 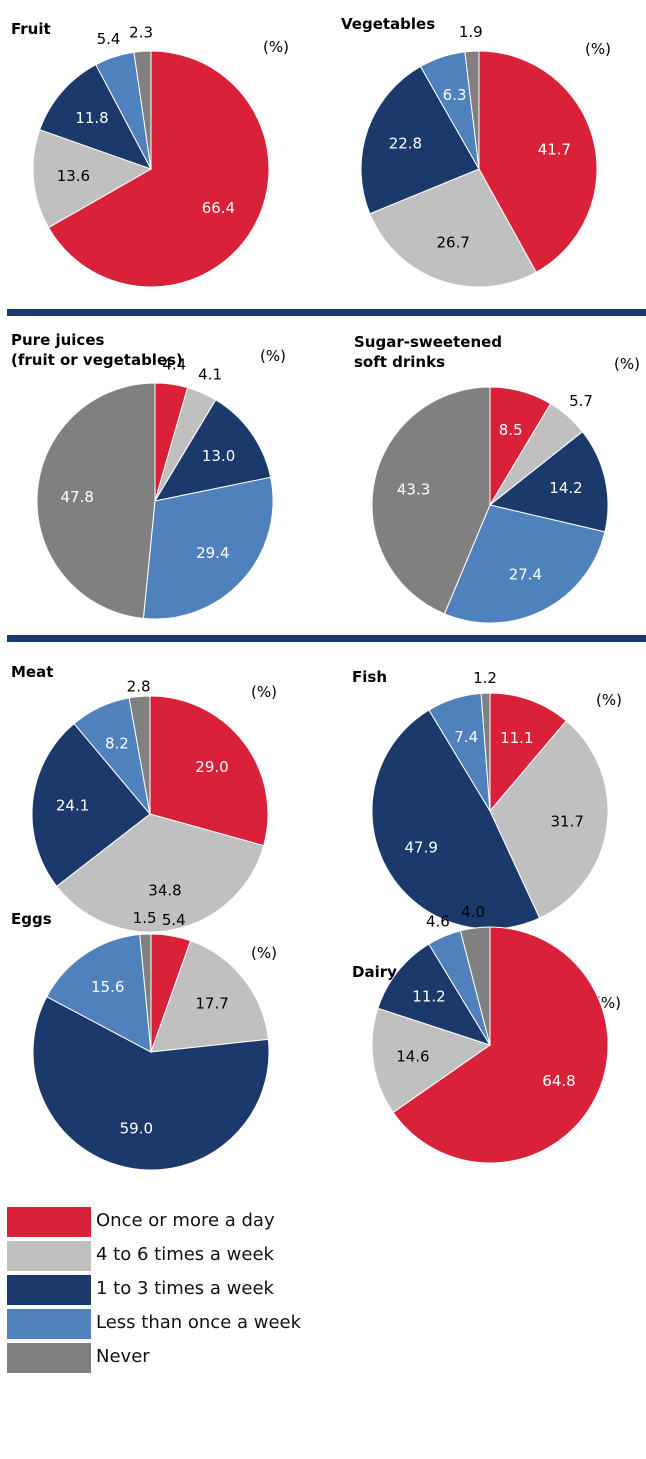 I want to click on data-label: 1.9, so click(x=471, y=32).